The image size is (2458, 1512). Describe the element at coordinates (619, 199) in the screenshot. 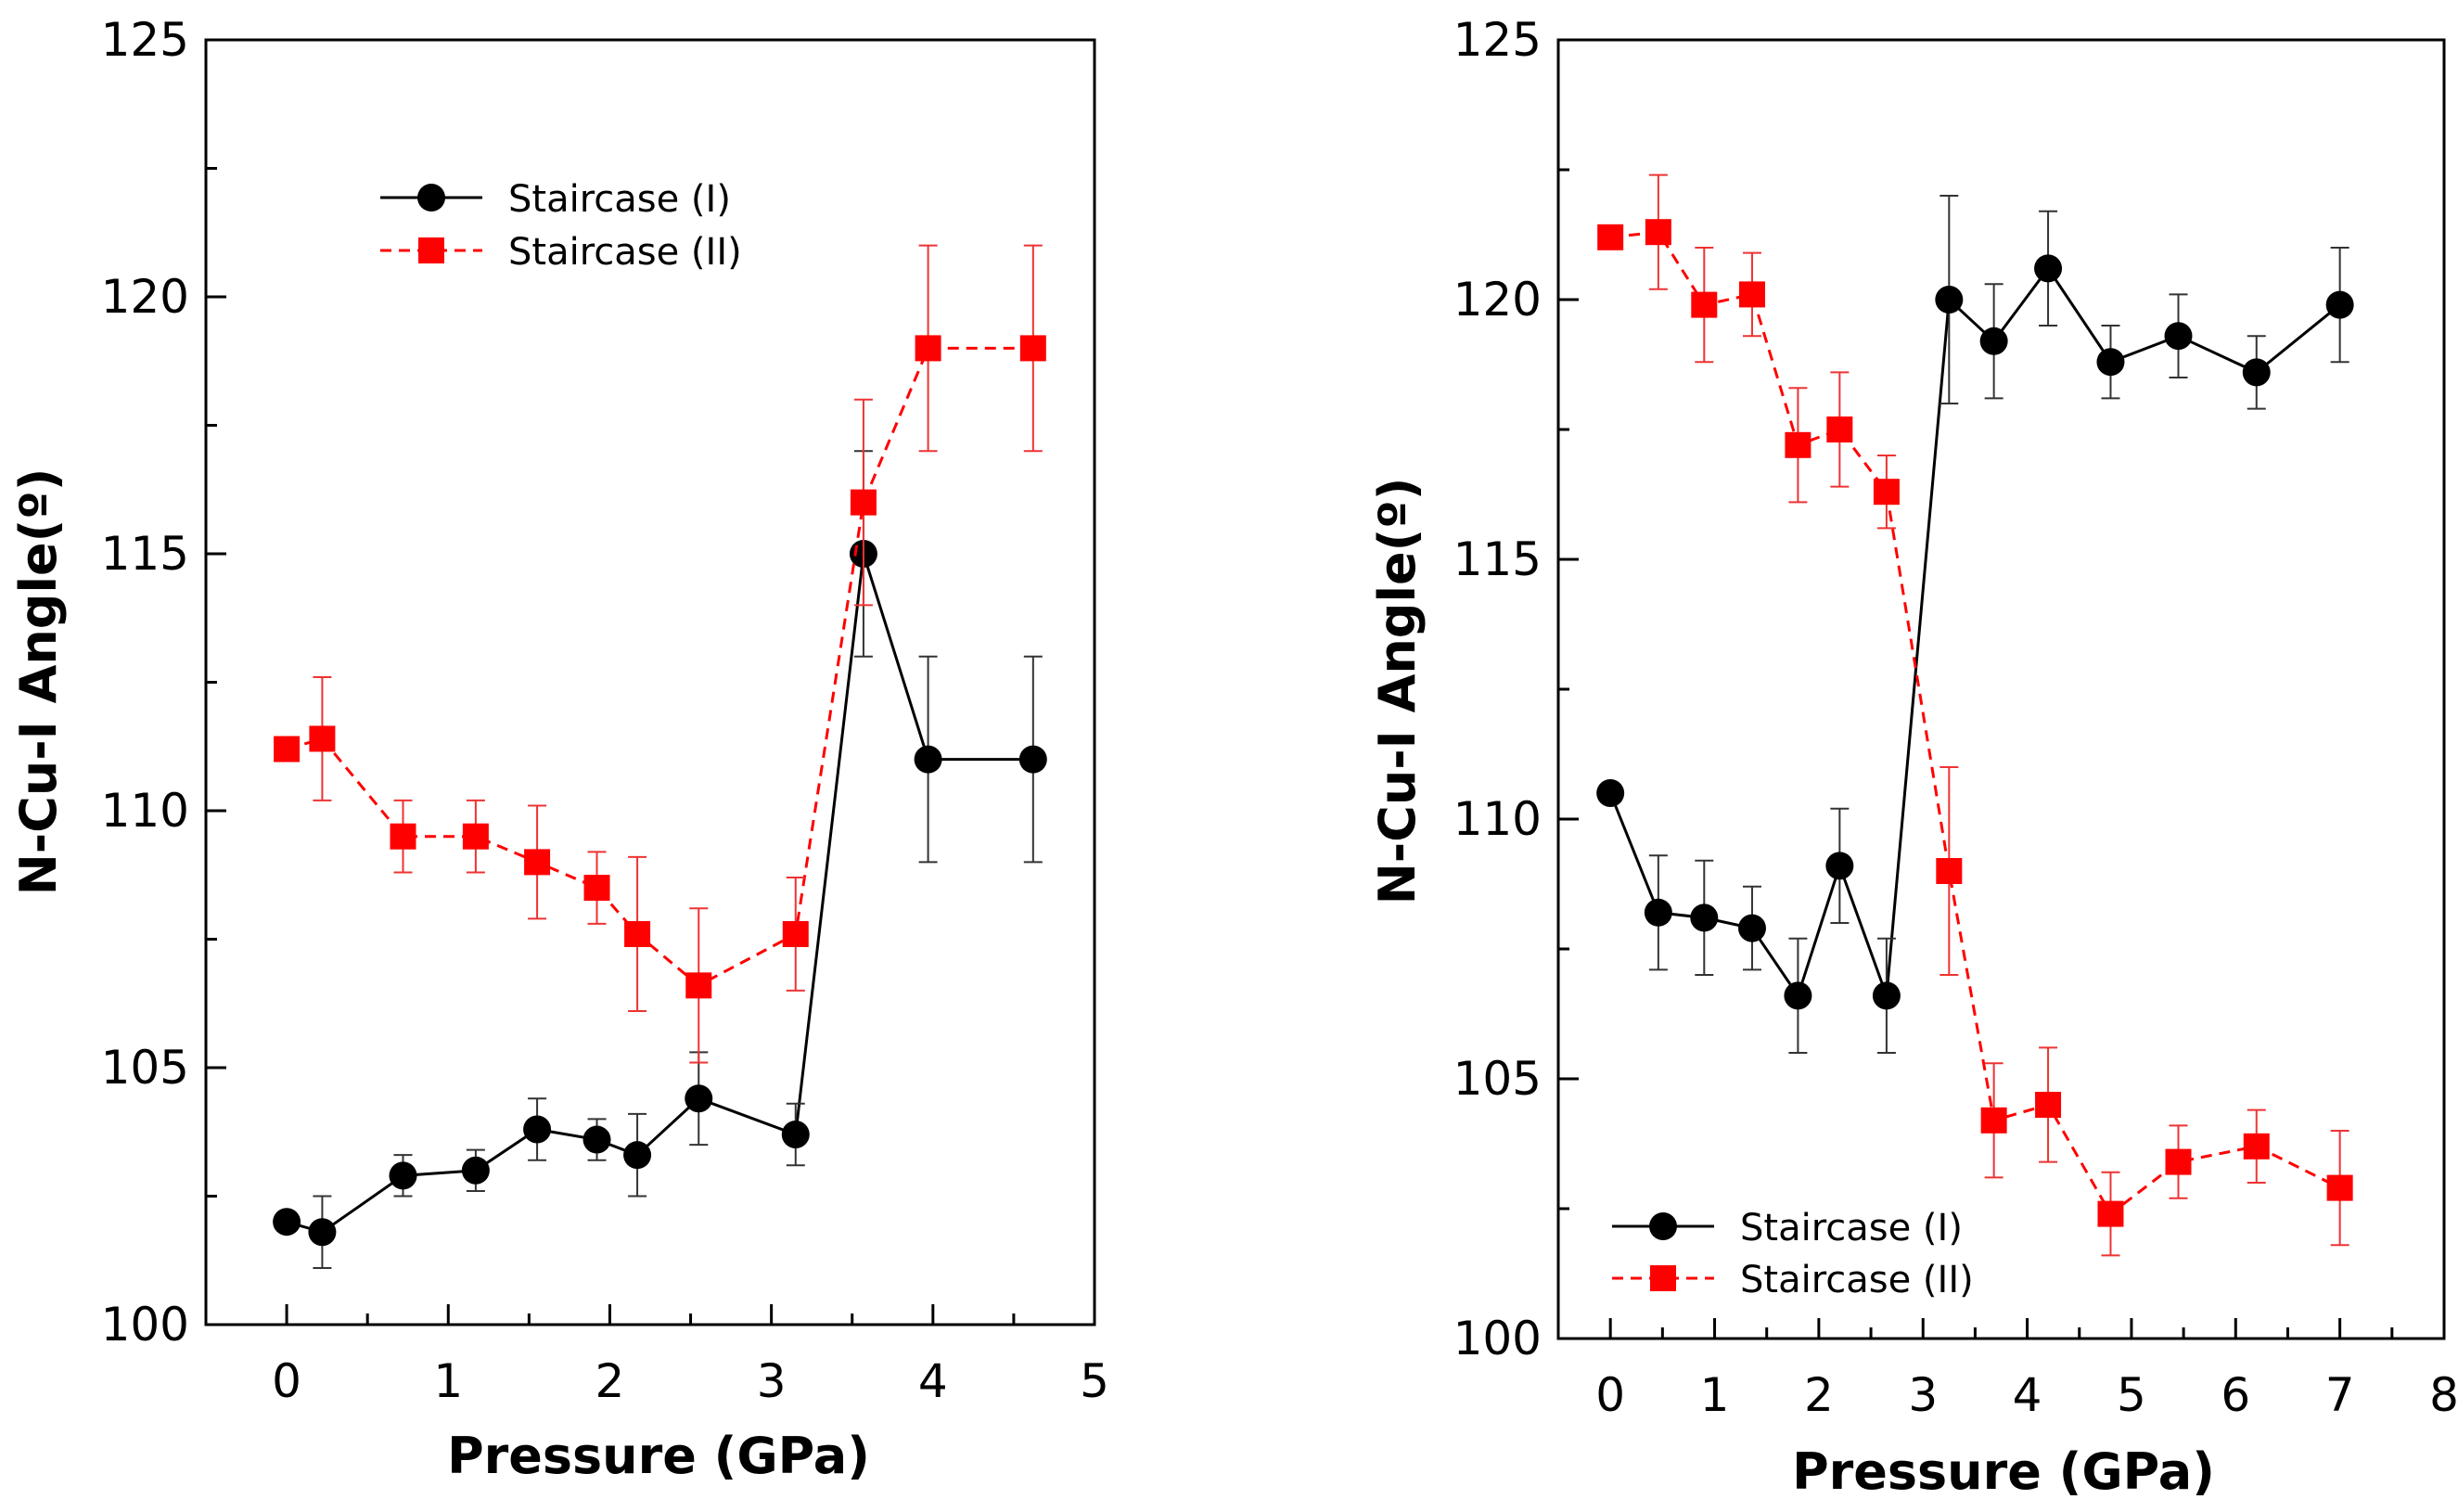

I see `legend-label: Staircase (I)` at that location.